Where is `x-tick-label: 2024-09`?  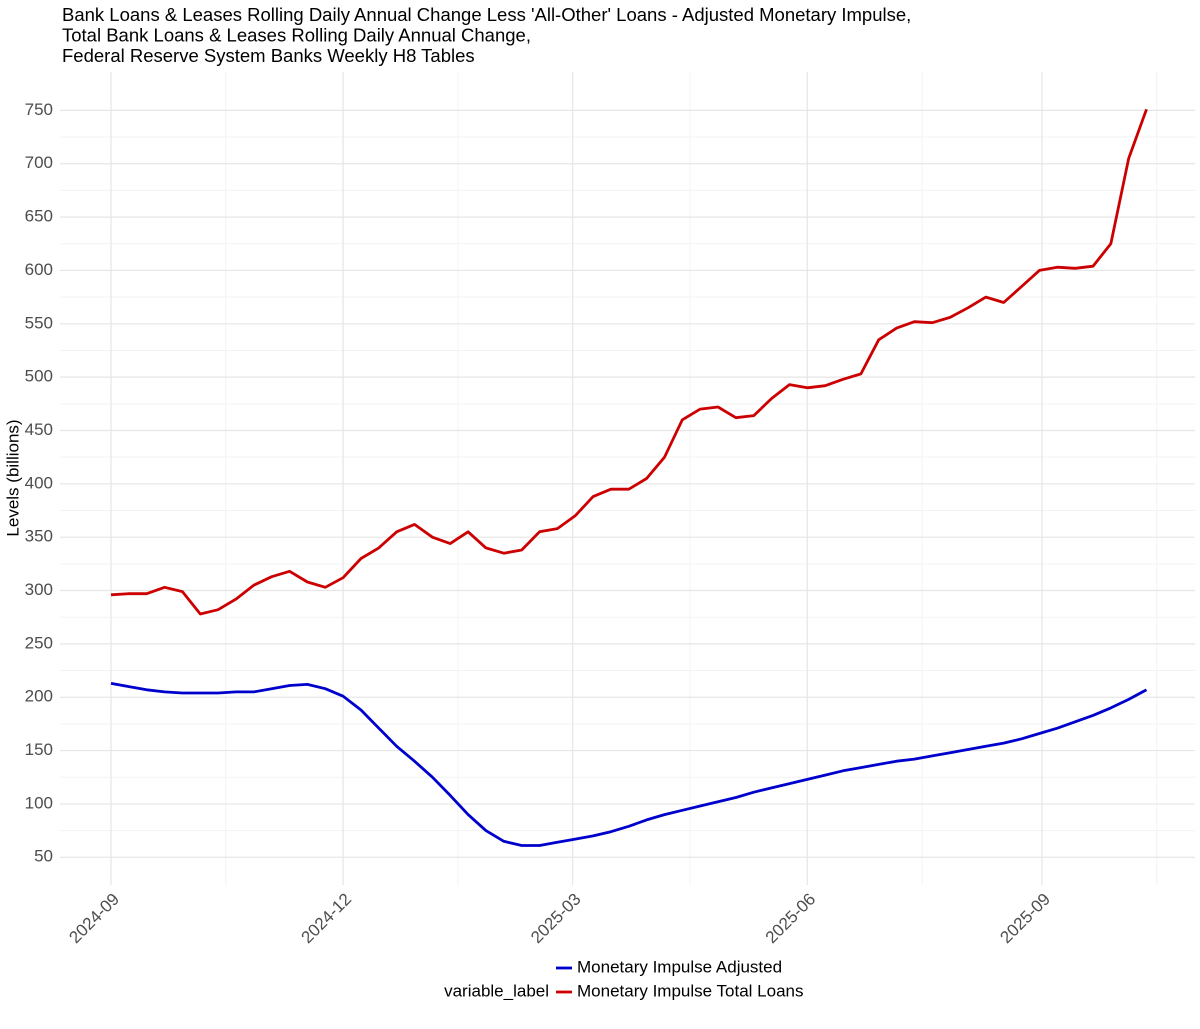 x-tick-label: 2024-09 is located at coordinates (94, 919).